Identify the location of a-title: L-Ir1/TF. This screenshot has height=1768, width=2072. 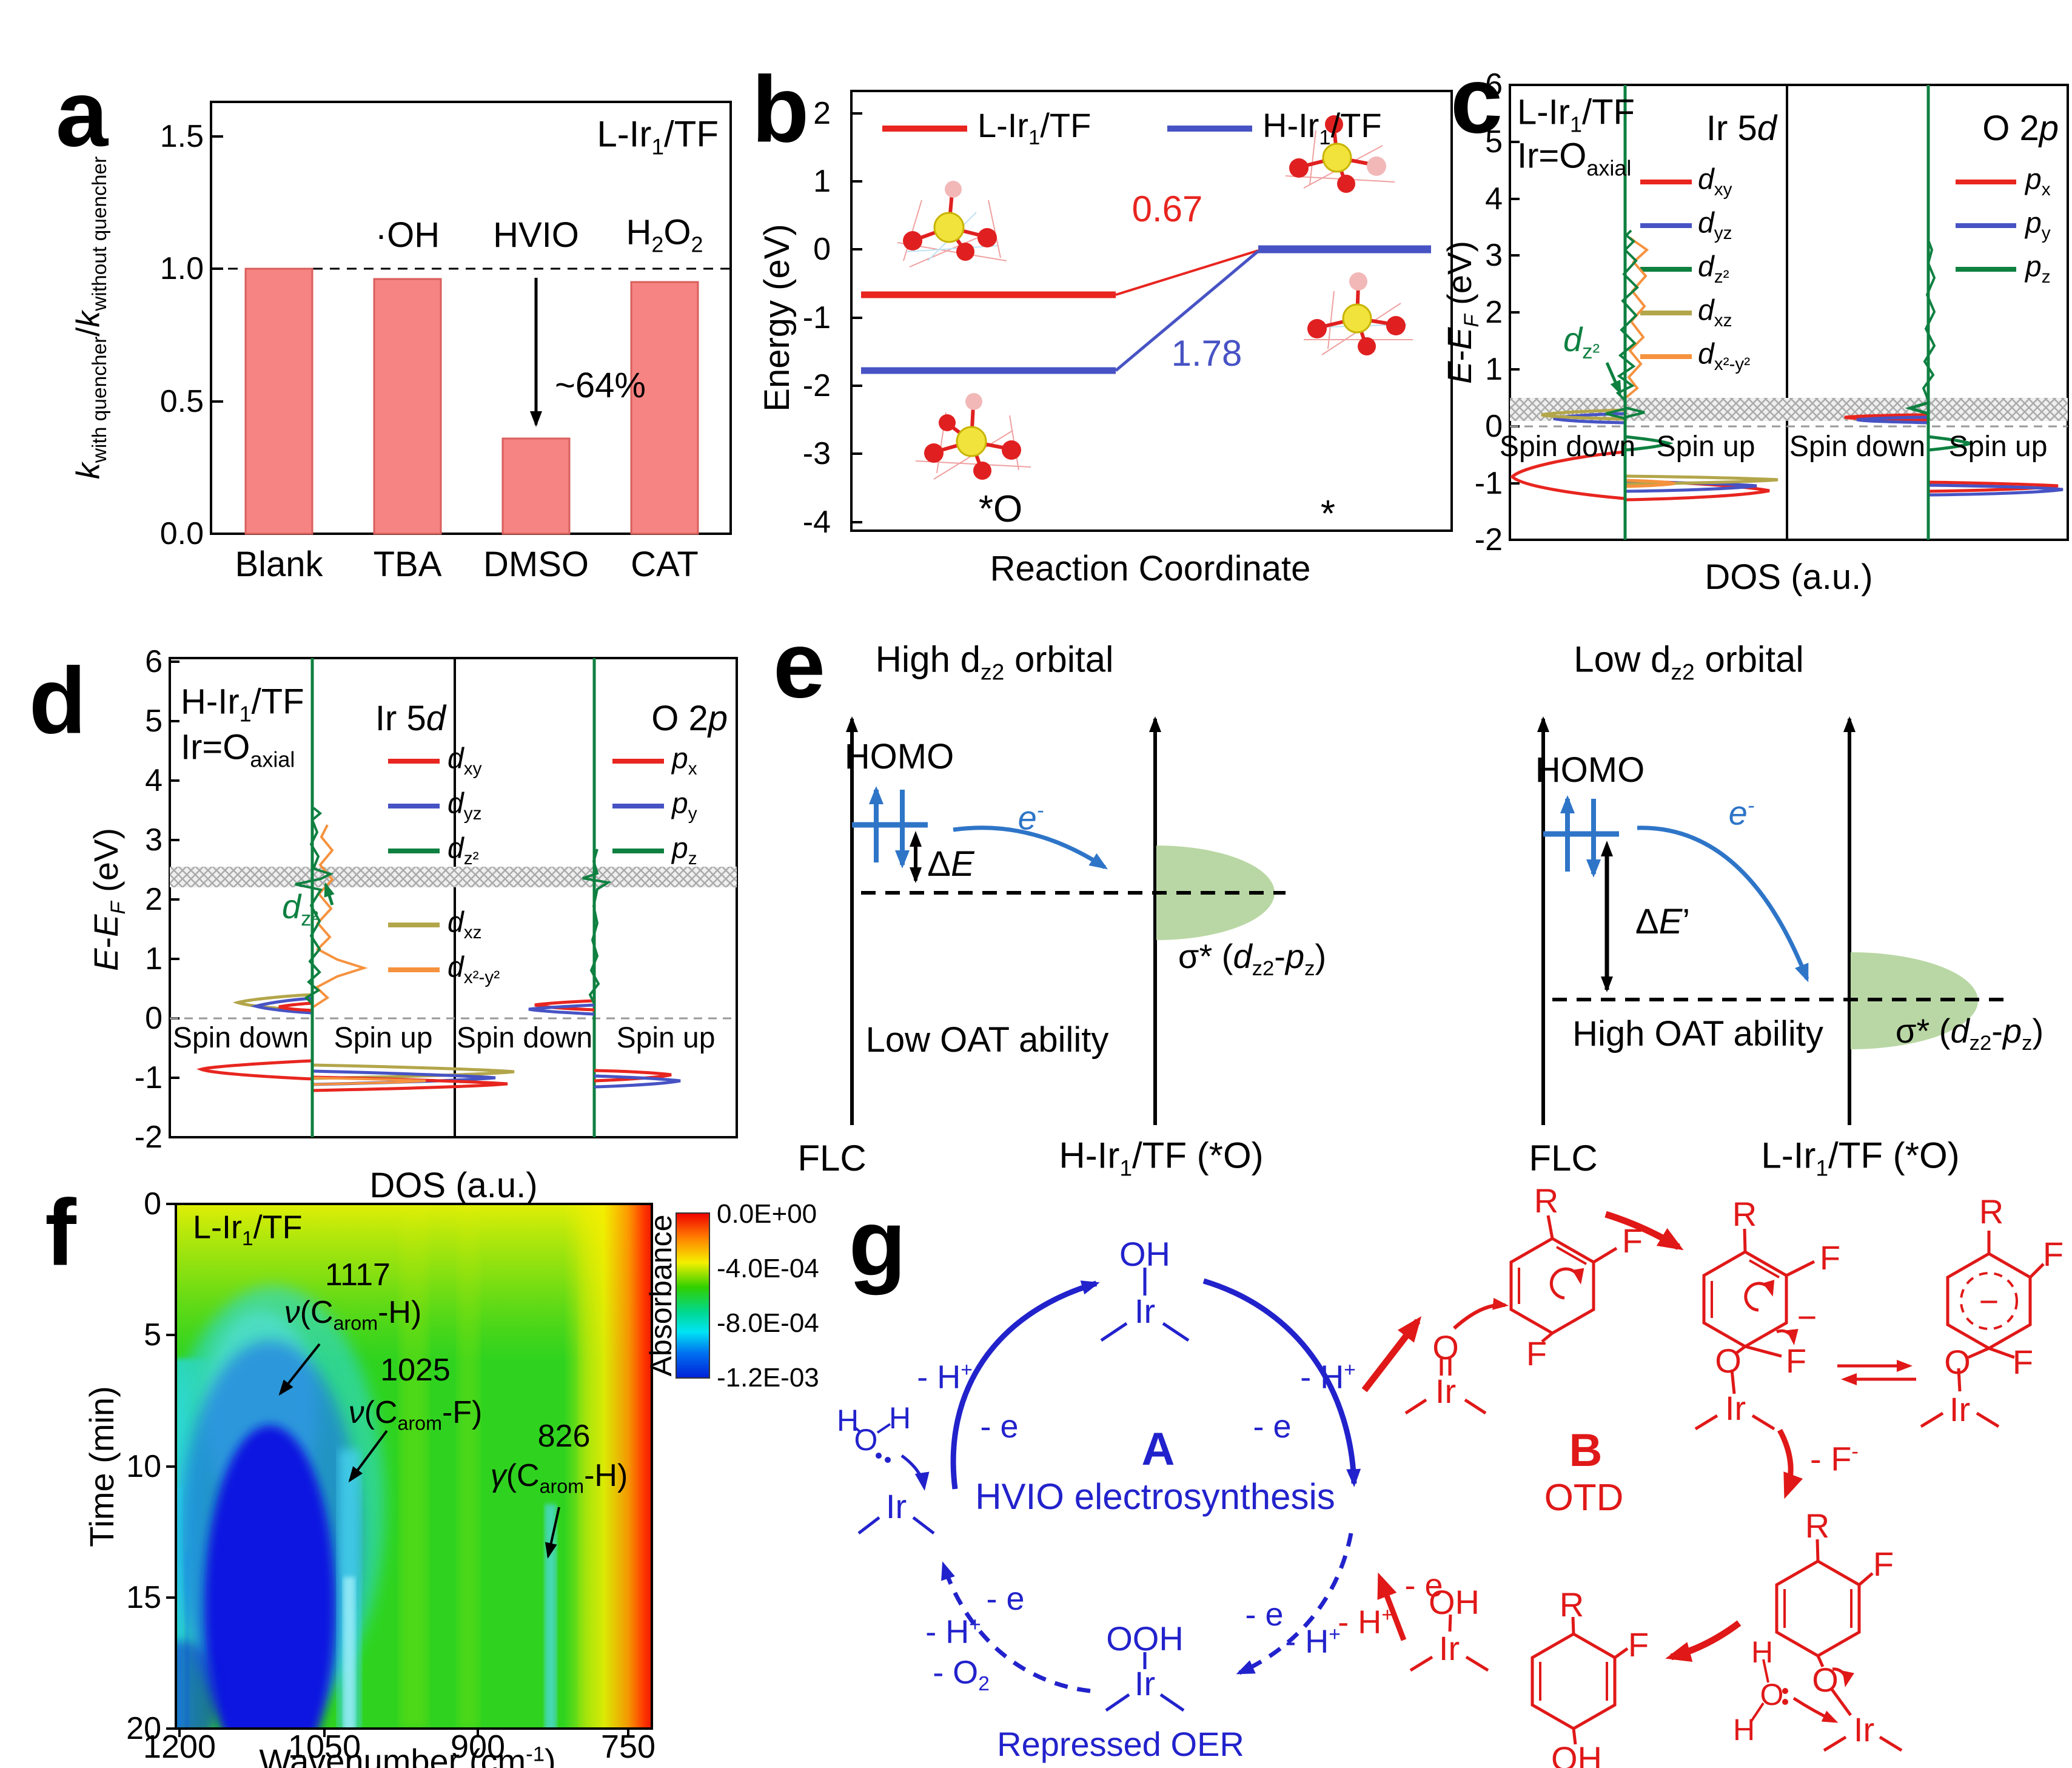
(658, 136).